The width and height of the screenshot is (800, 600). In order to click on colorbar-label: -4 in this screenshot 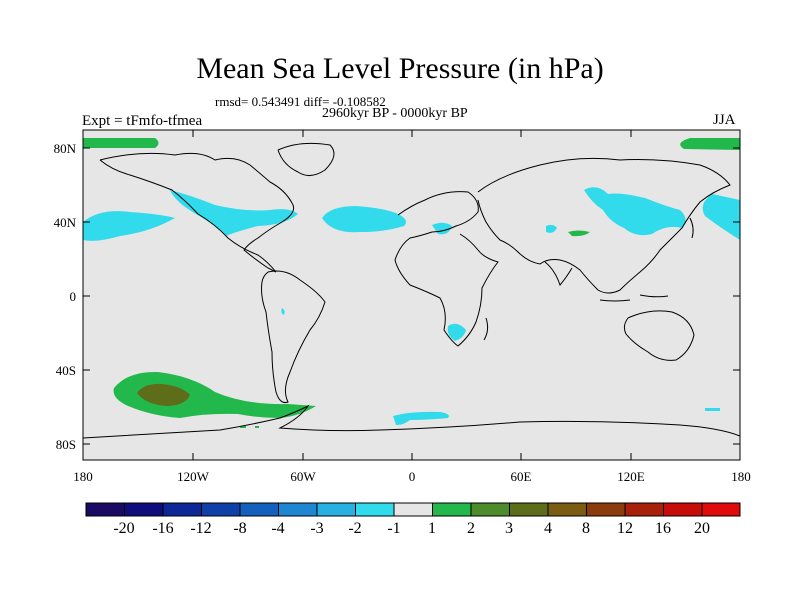, I will do `click(278, 528)`.